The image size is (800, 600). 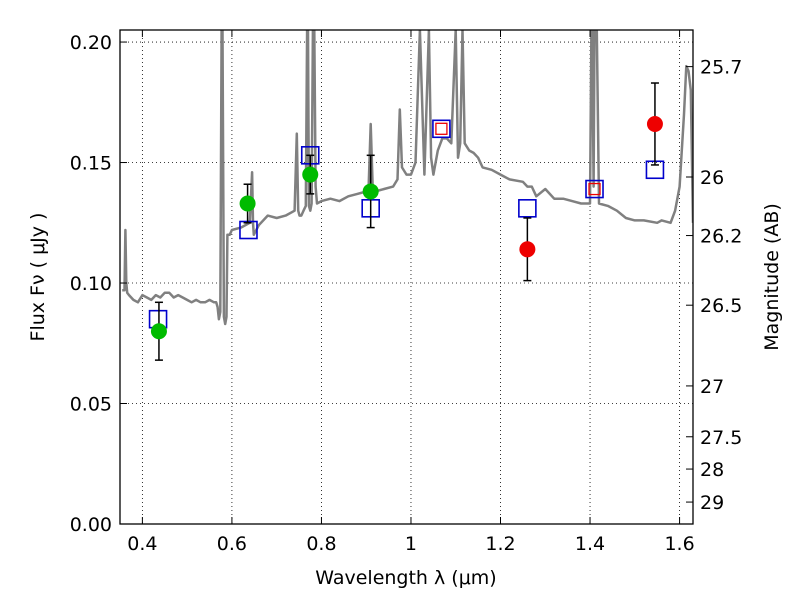 I want to click on right-tick-label: 25.7, so click(x=721, y=68).